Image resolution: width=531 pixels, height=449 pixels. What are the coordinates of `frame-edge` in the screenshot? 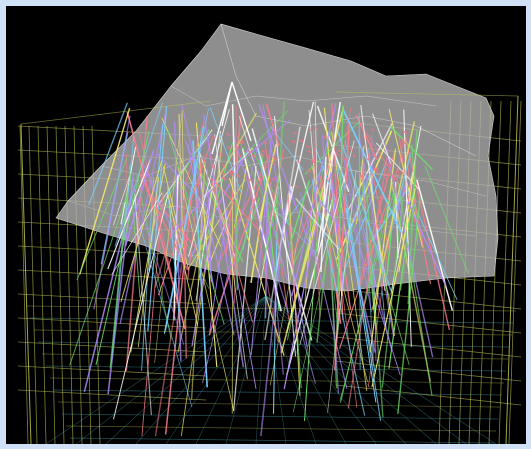 It's located at (427, 94).